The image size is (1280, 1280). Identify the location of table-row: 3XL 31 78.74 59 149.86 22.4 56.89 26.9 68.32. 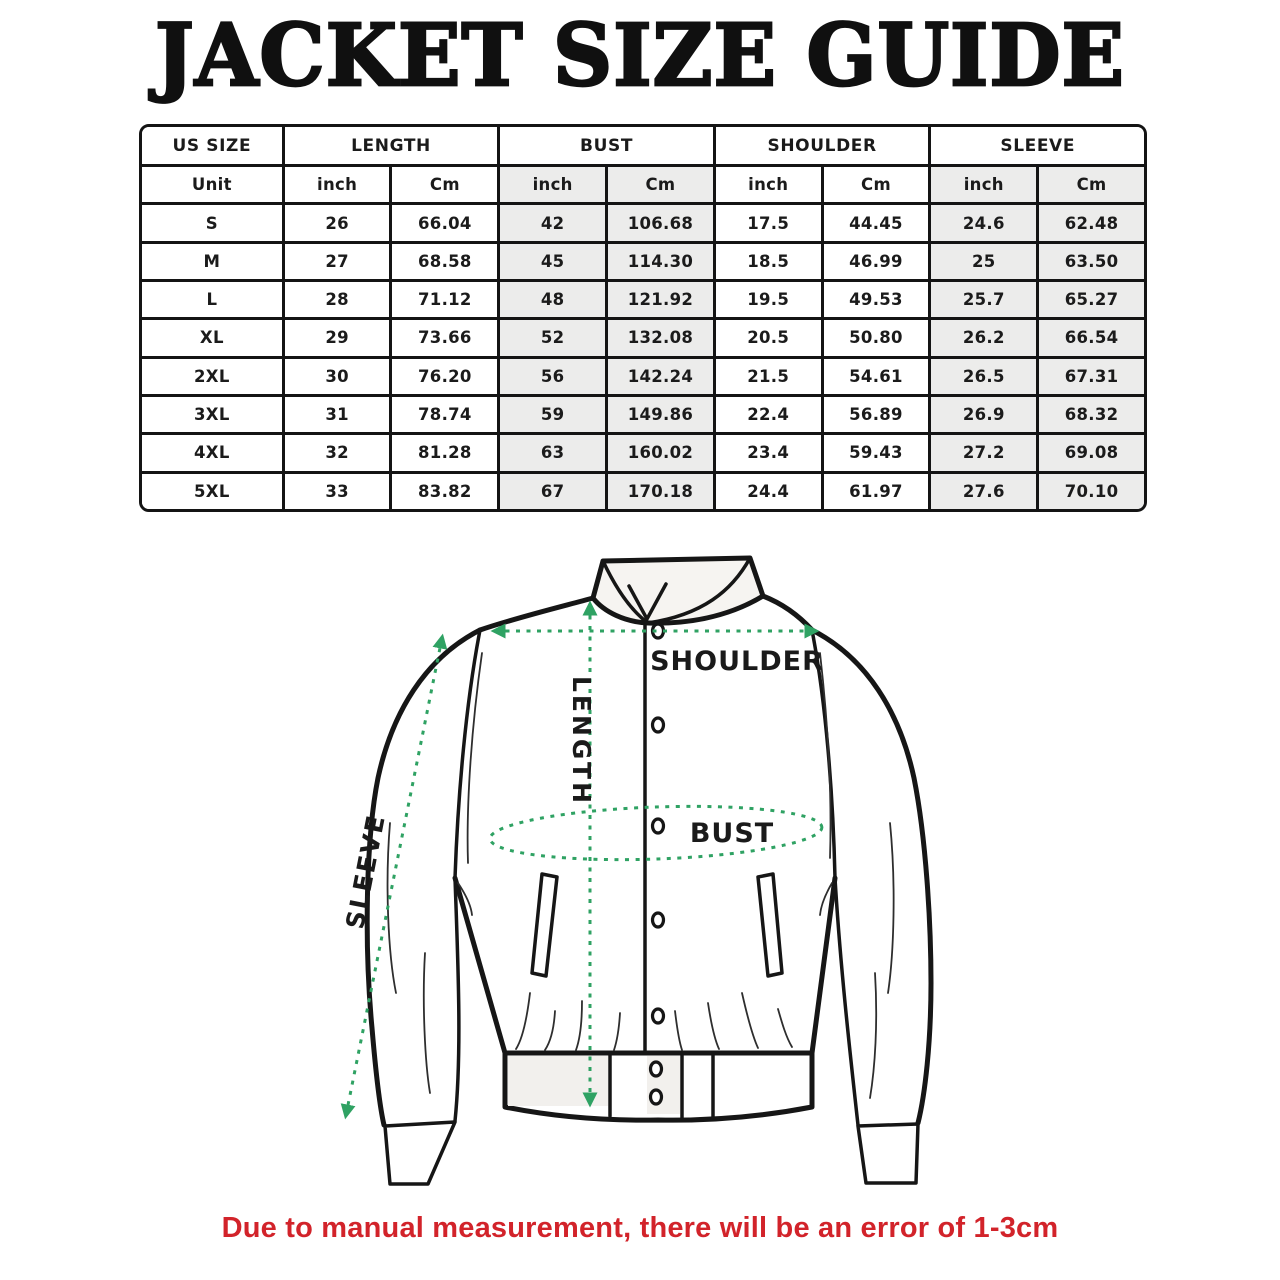
(643, 414).